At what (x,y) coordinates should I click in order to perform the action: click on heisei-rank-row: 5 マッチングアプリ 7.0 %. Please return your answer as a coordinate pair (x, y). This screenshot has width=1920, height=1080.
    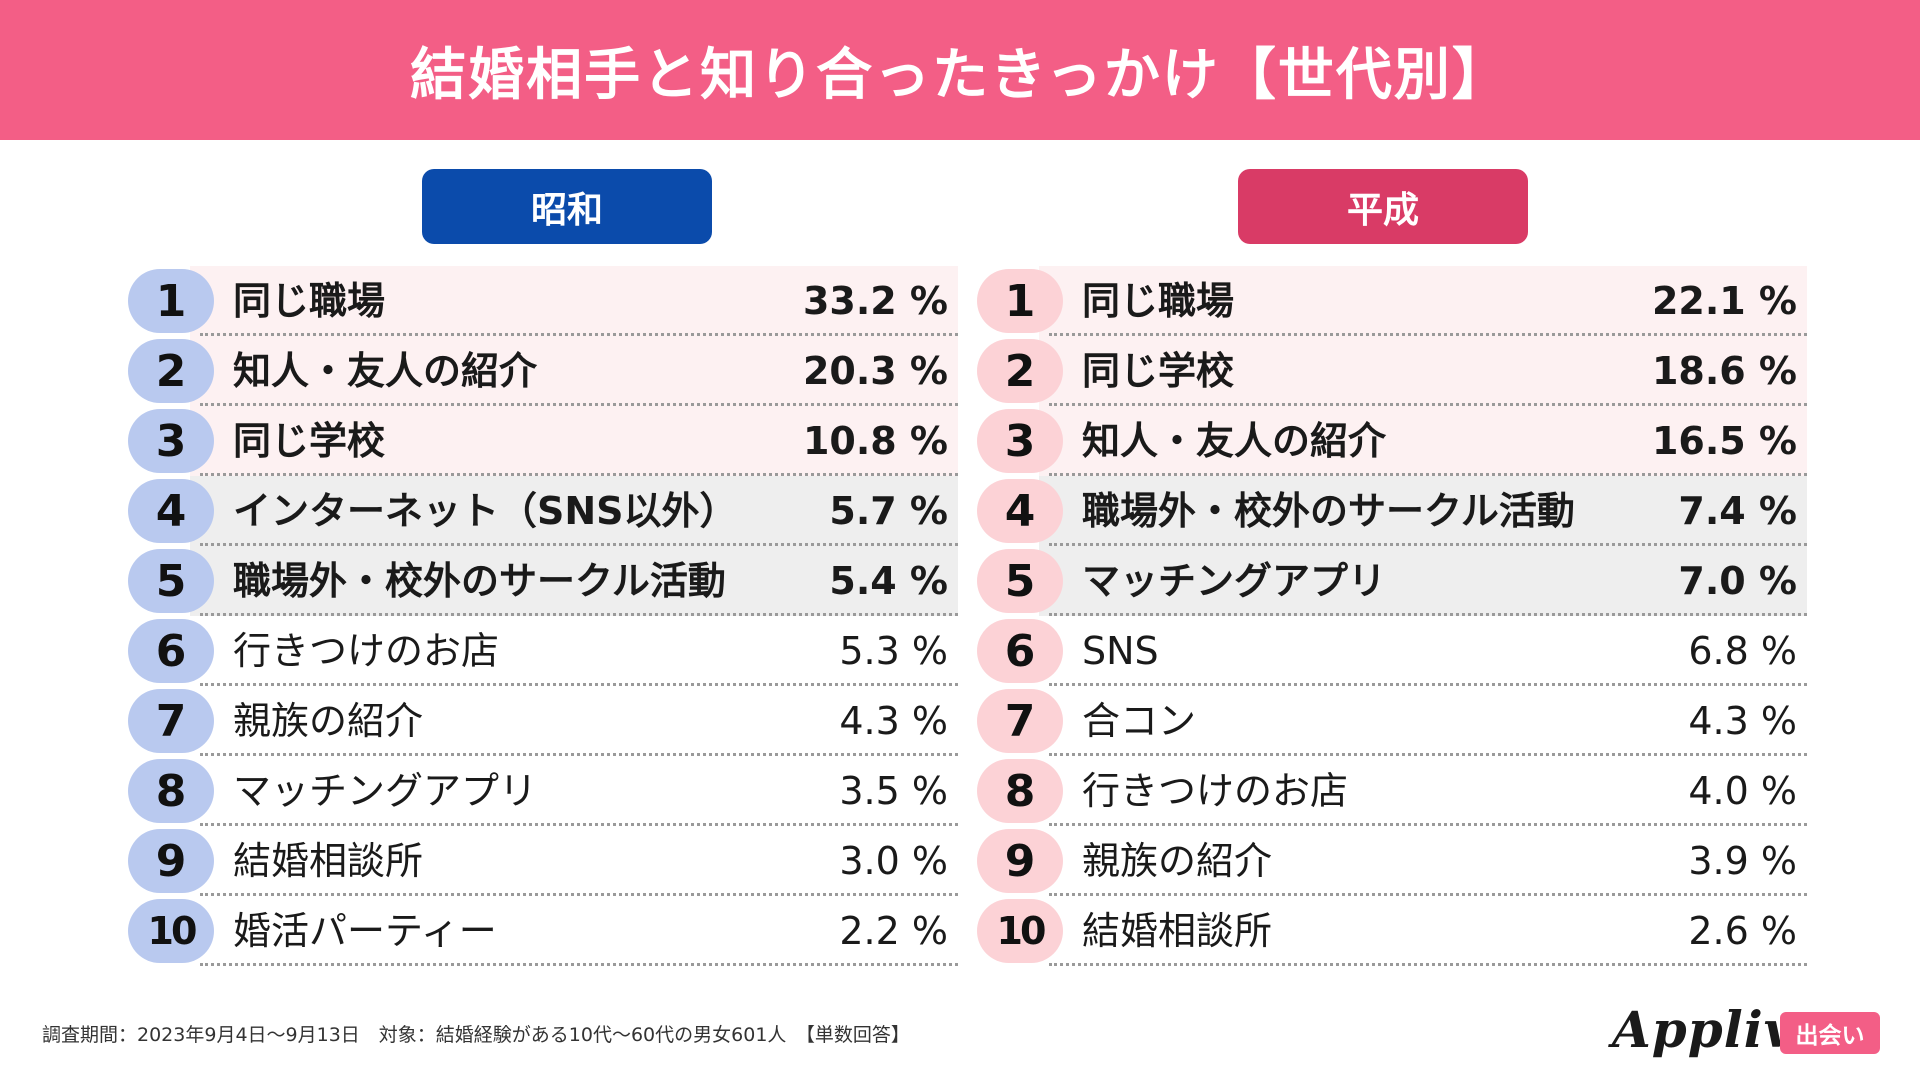
    Looking at the image, I should click on (1392, 581).